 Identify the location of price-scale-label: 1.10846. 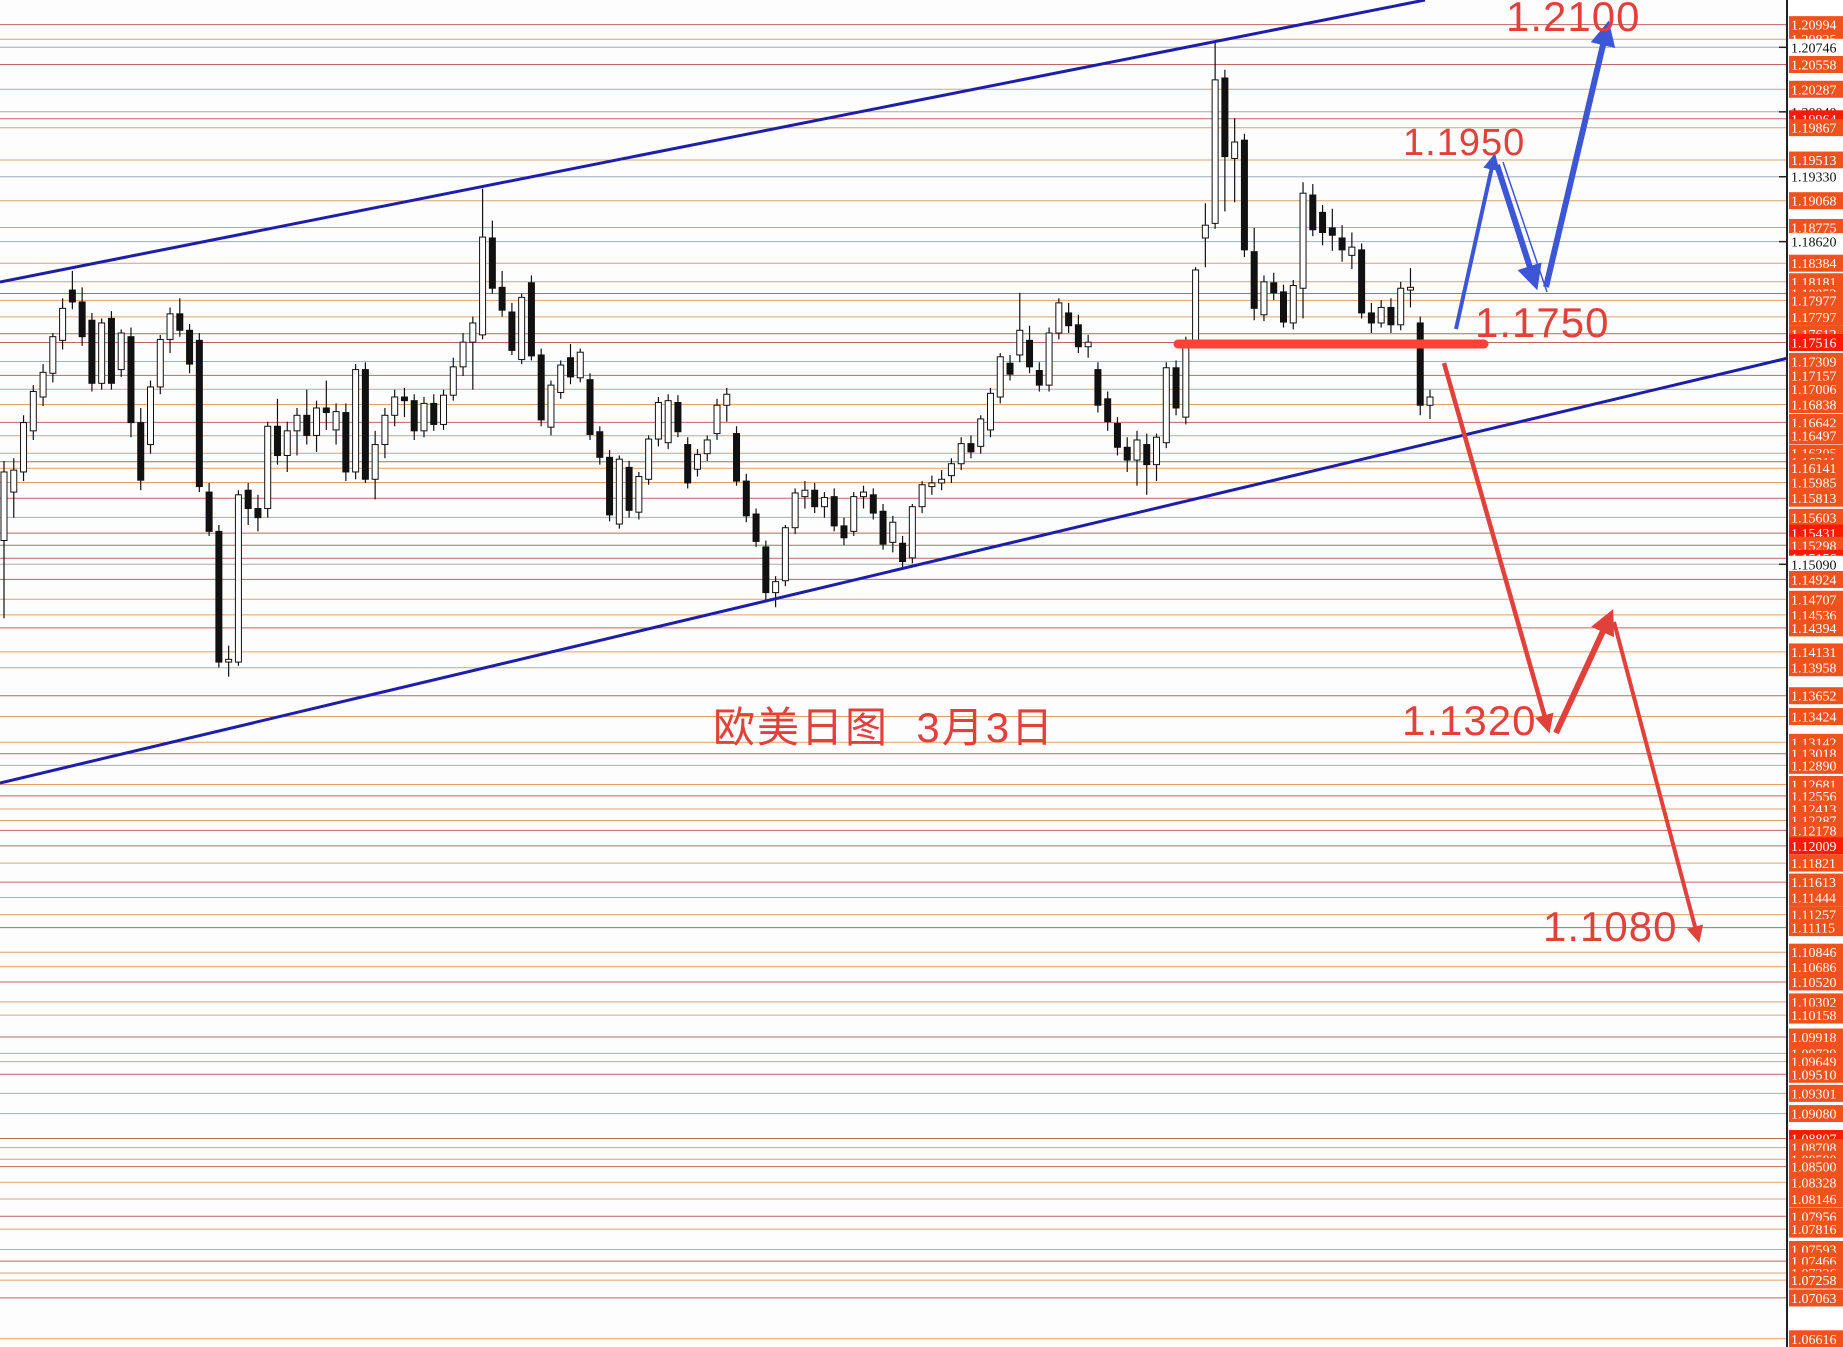
(1814, 953).